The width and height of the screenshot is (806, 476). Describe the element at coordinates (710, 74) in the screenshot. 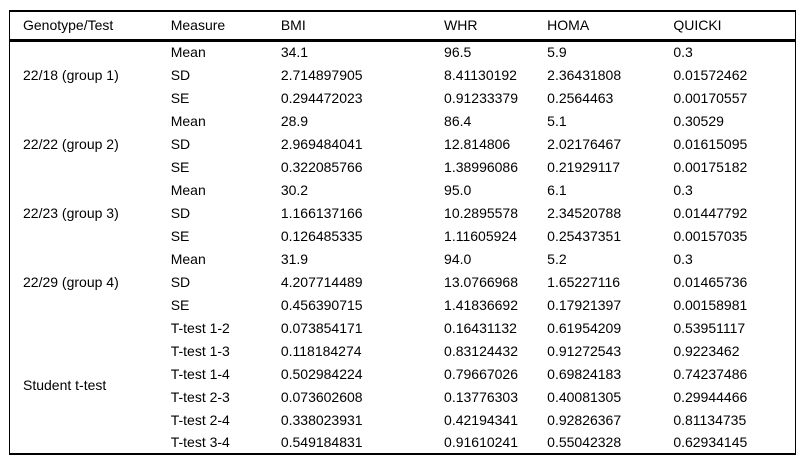

I see `value-cell: 0.01572462` at that location.